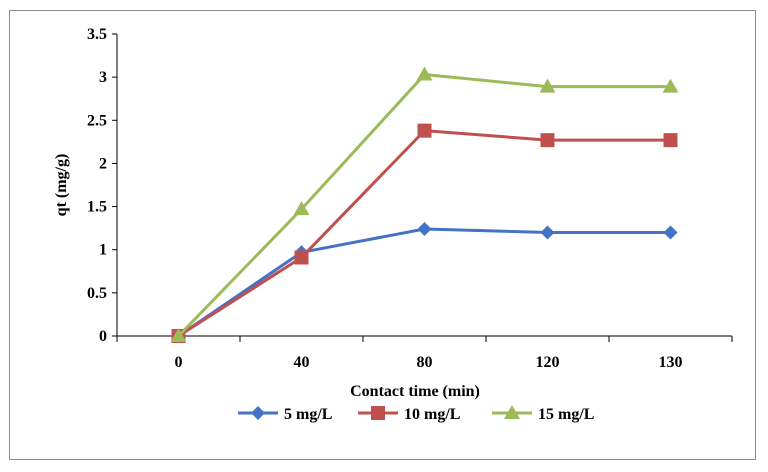 Image resolution: width=768 pixels, height=472 pixels. I want to click on x-axis-title: Contact time (min), so click(415, 391).